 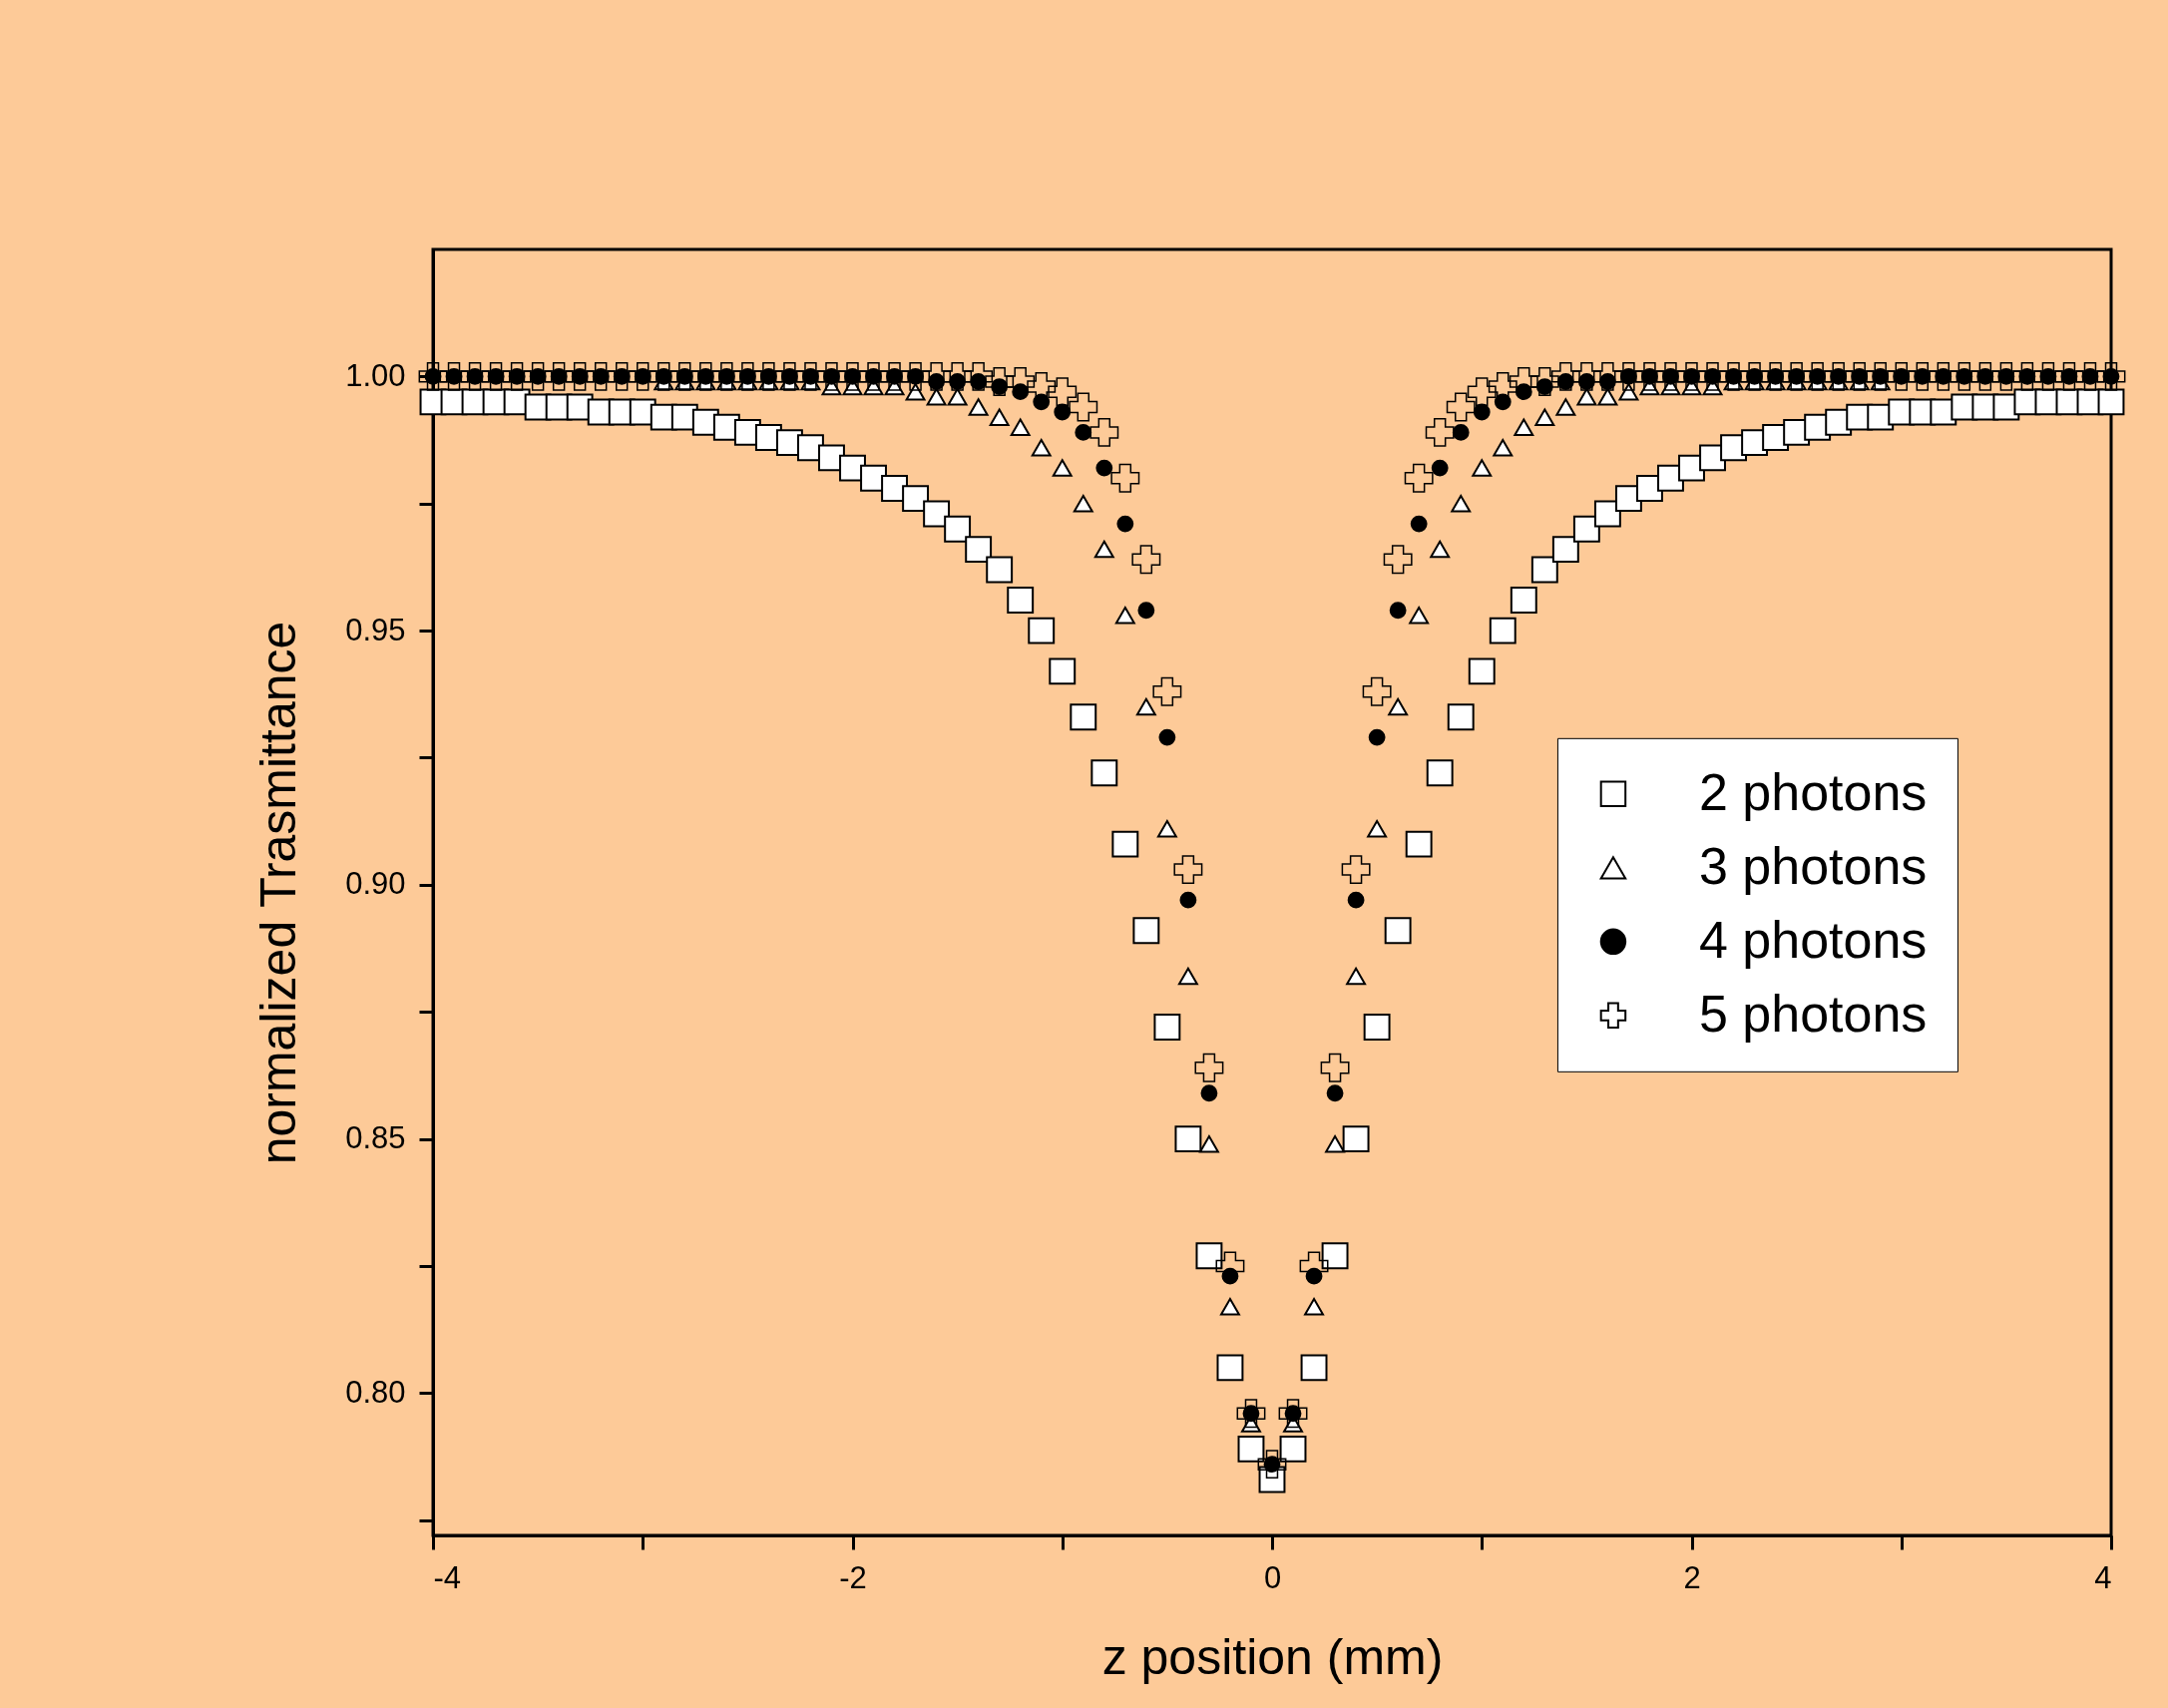 What do you see at coordinates (447, 1577) in the screenshot?
I see `x-tick-label: -4` at bounding box center [447, 1577].